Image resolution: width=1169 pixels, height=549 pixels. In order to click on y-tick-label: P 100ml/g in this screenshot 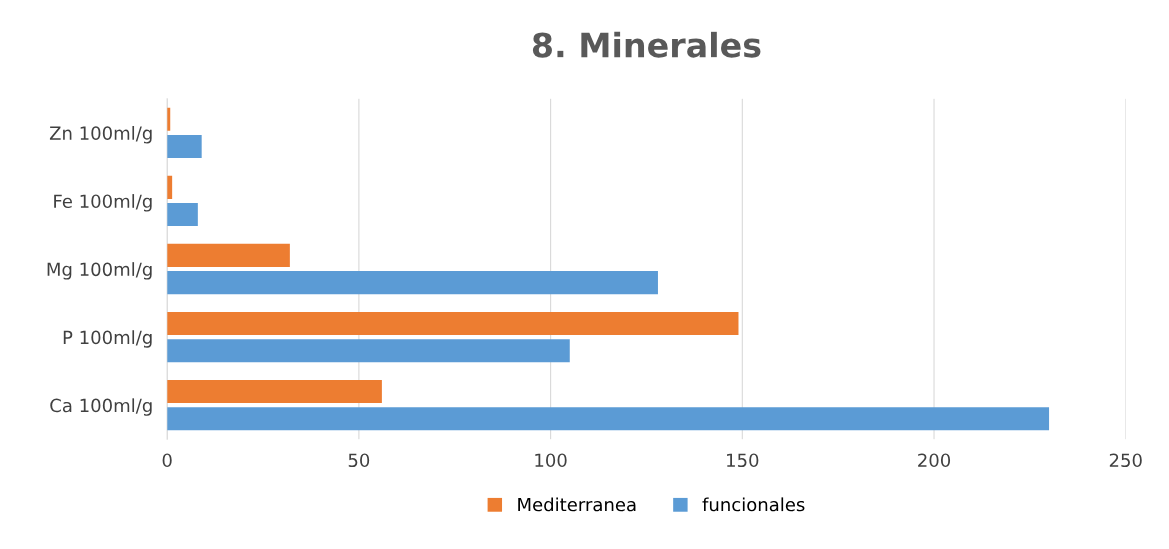, I will do `click(107, 339)`.